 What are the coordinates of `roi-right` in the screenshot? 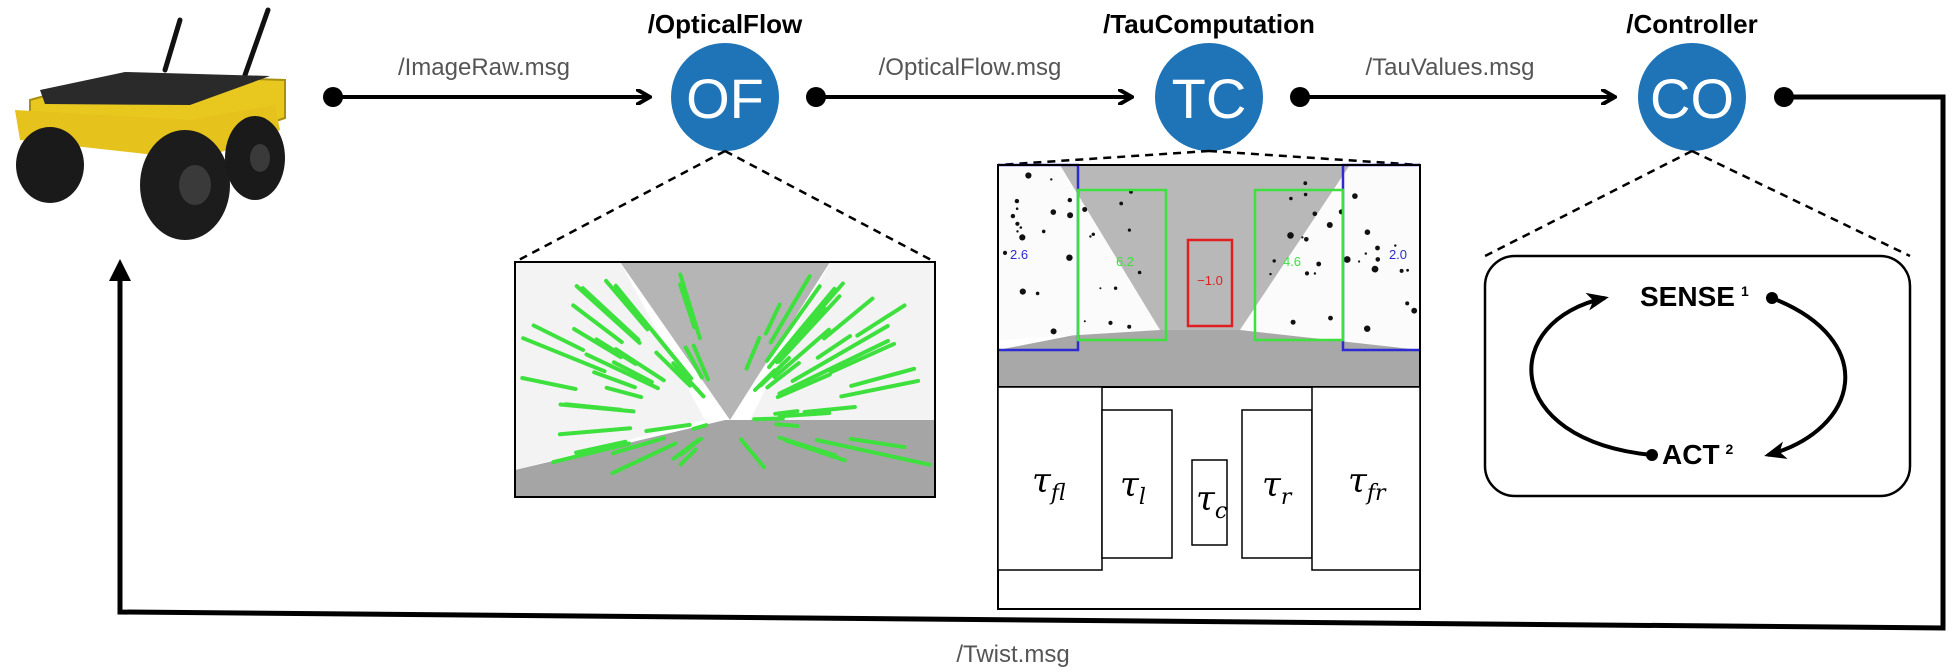 It's located at (1299, 265).